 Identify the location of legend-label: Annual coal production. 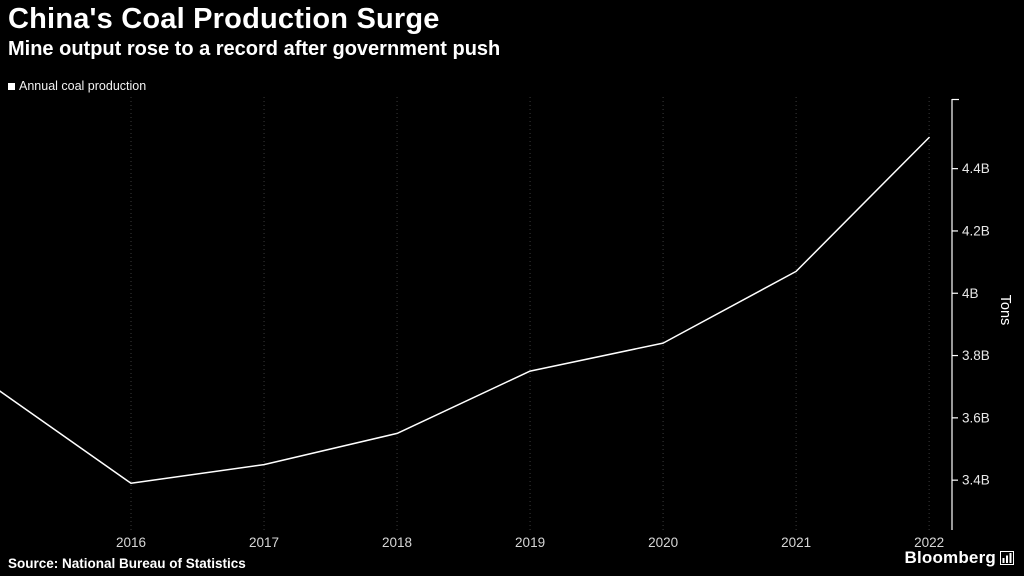
(83, 86).